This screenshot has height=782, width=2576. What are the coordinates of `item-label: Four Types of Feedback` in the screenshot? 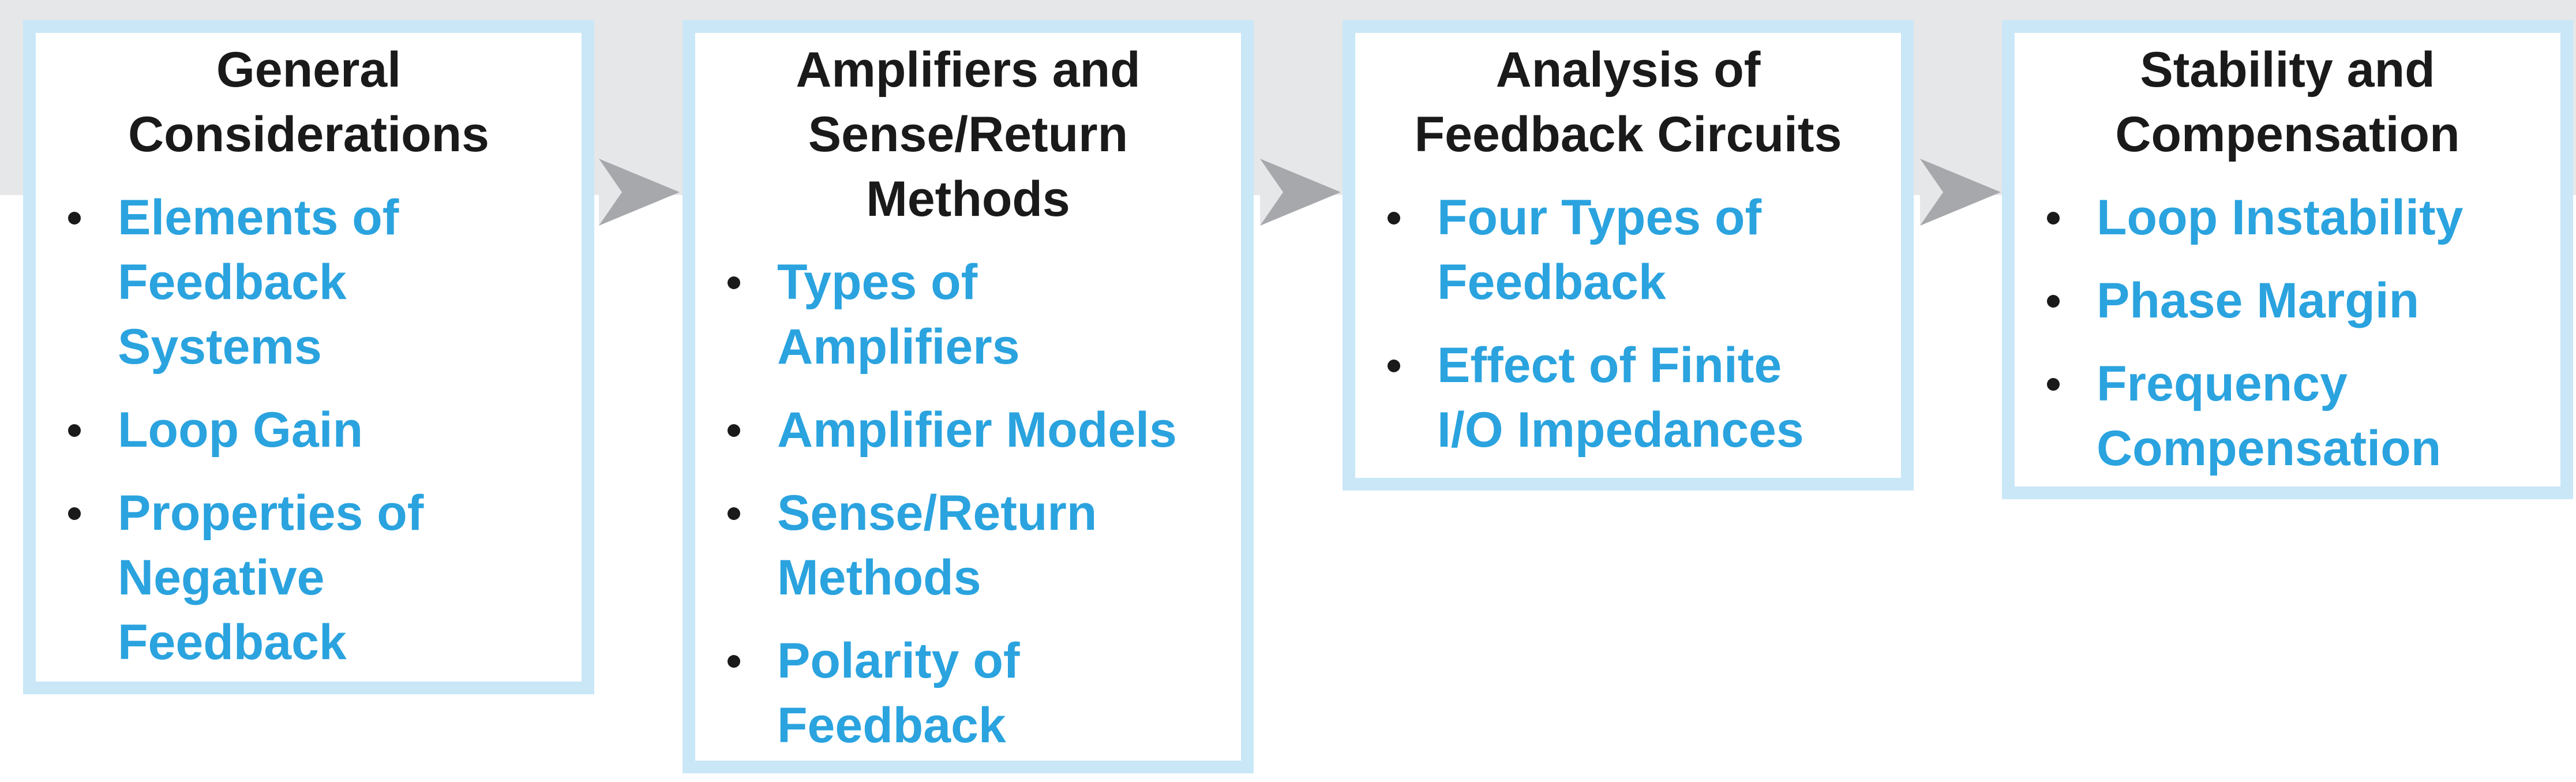 It's located at (1599, 250).